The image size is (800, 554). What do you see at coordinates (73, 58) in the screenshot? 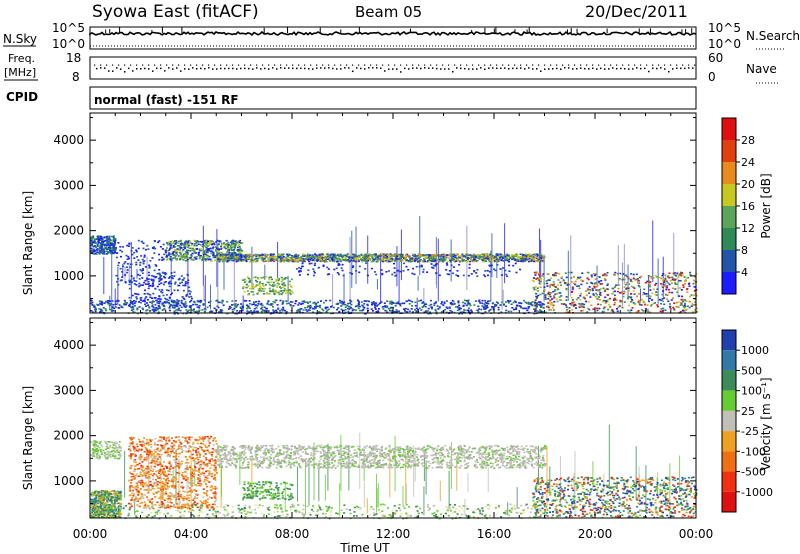
I see `freq-left-tick-top: 18` at bounding box center [73, 58].